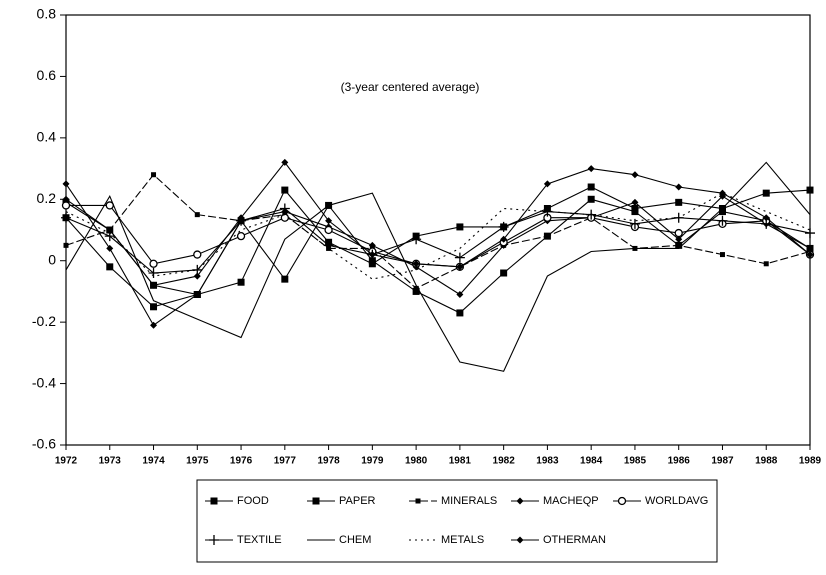 The image size is (826, 575). What do you see at coordinates (44, 382) in the screenshot?
I see `y-tick-label: -0.4` at bounding box center [44, 382].